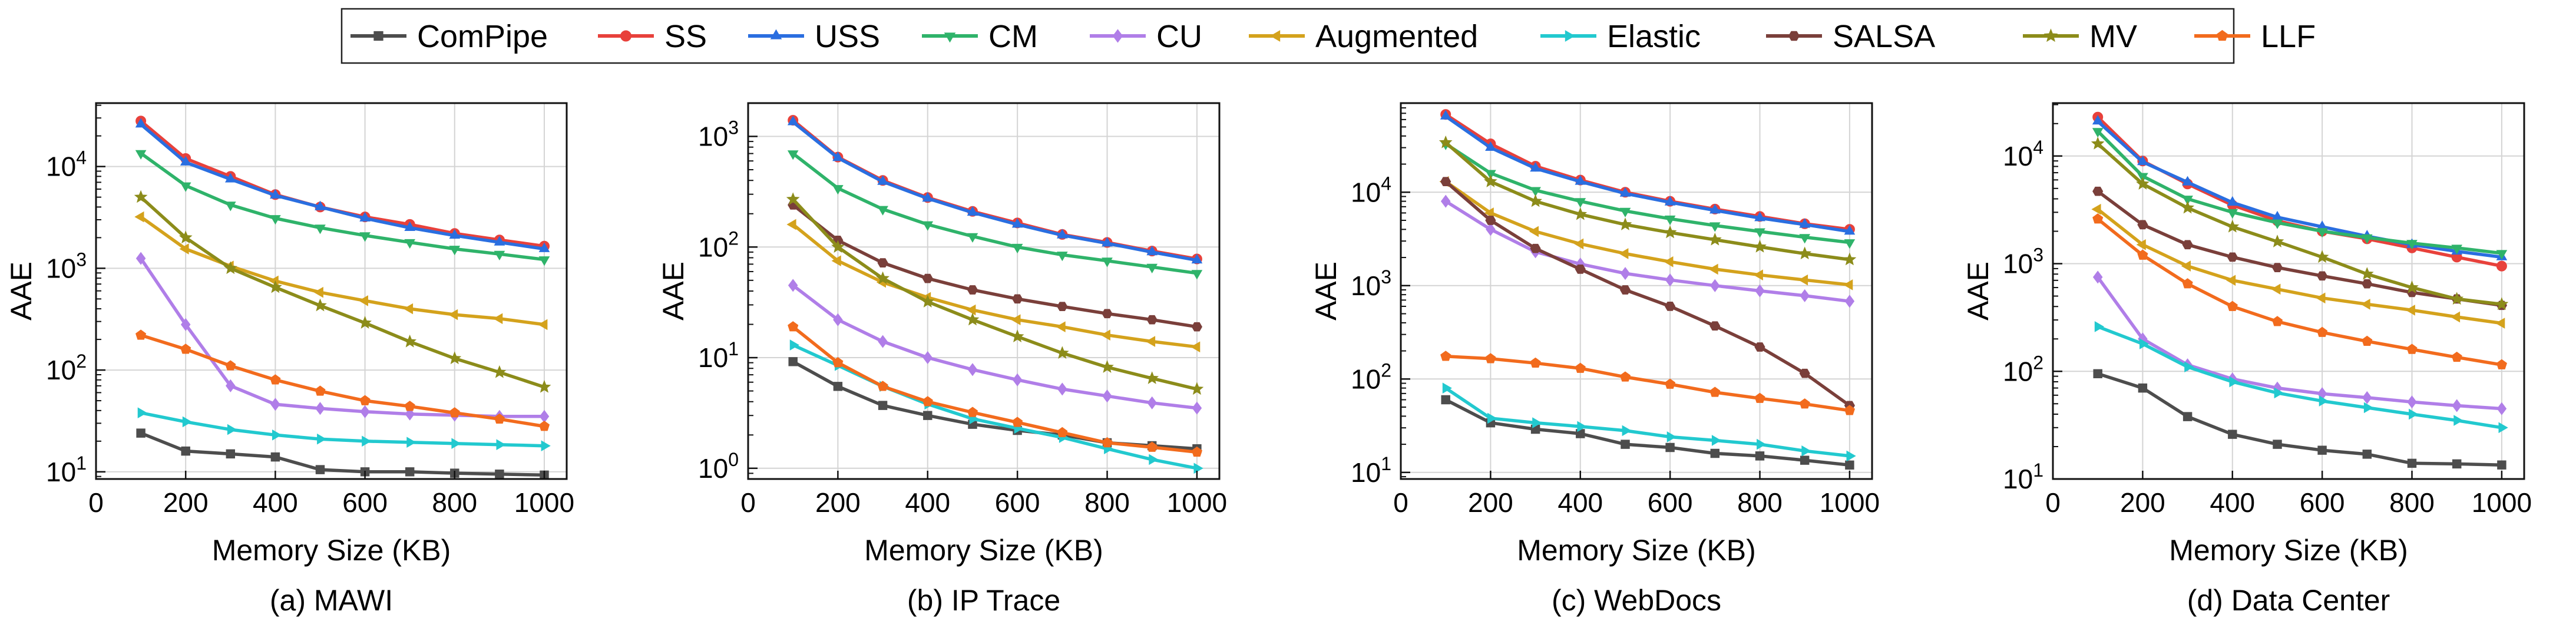 The image size is (2576, 631). What do you see at coordinates (750, 307) in the screenshot?
I see `y-minor-ticks` at bounding box center [750, 307].